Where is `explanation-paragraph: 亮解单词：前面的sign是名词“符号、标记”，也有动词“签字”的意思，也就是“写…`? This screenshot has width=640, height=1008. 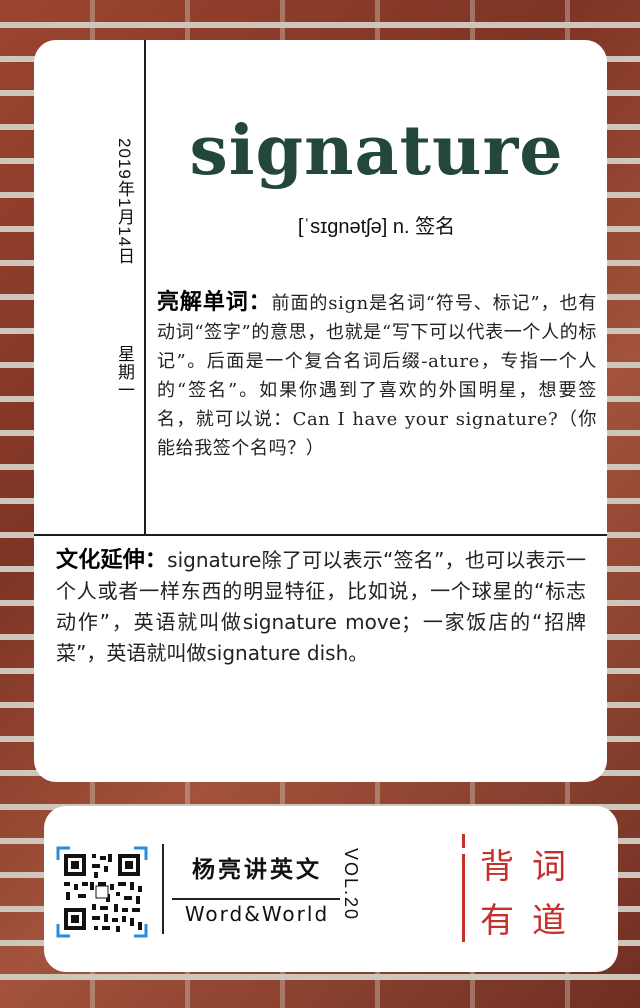 explanation-paragraph: 亮解单词：前面的sign是名词“符号、标记”，也有动词“签字”的意思，也就是“写… is located at coordinates (377, 375).